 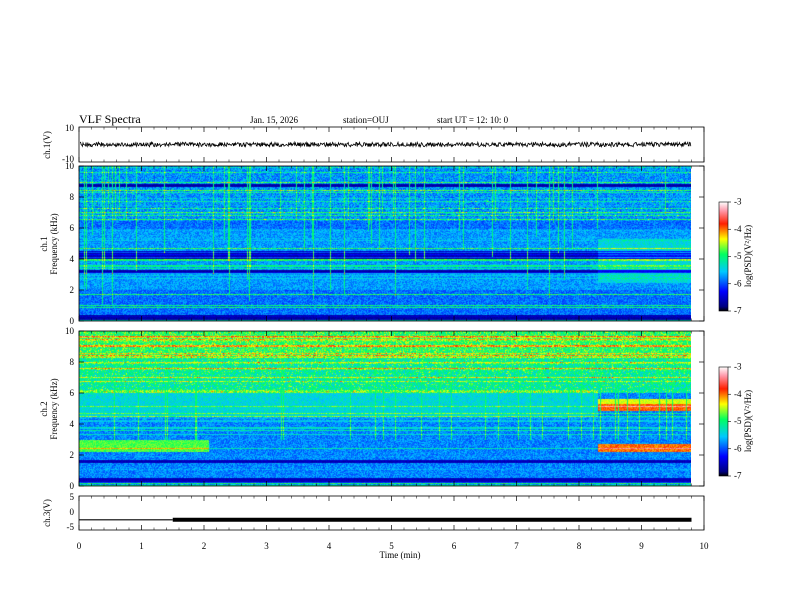 What do you see at coordinates (748, 256) in the screenshot?
I see `ch1-colorbar-label: log(PSD)(V²/Hz)` at bounding box center [748, 256].